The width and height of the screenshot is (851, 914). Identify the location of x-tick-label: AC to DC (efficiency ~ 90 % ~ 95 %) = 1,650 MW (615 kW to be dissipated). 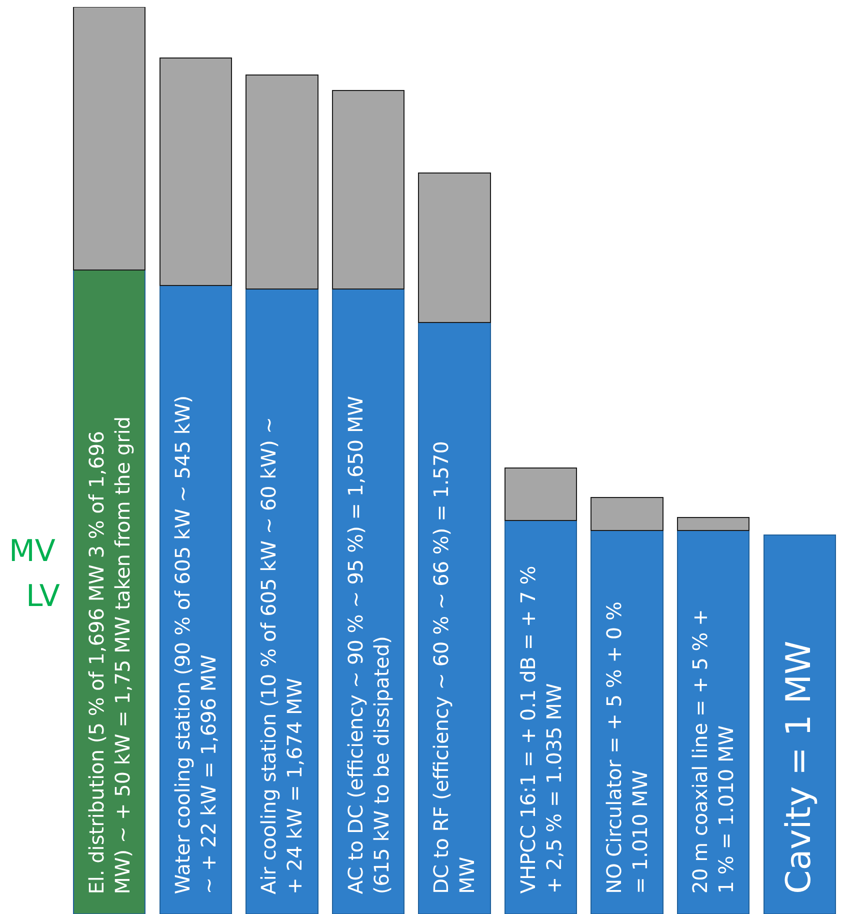
(368, 645).